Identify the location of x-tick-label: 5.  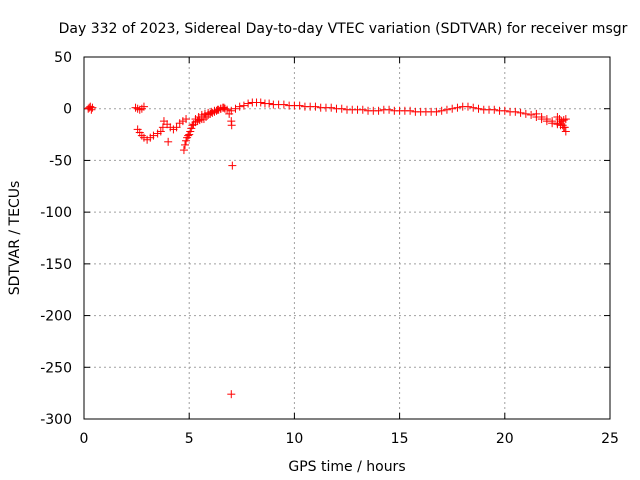
(189, 439).